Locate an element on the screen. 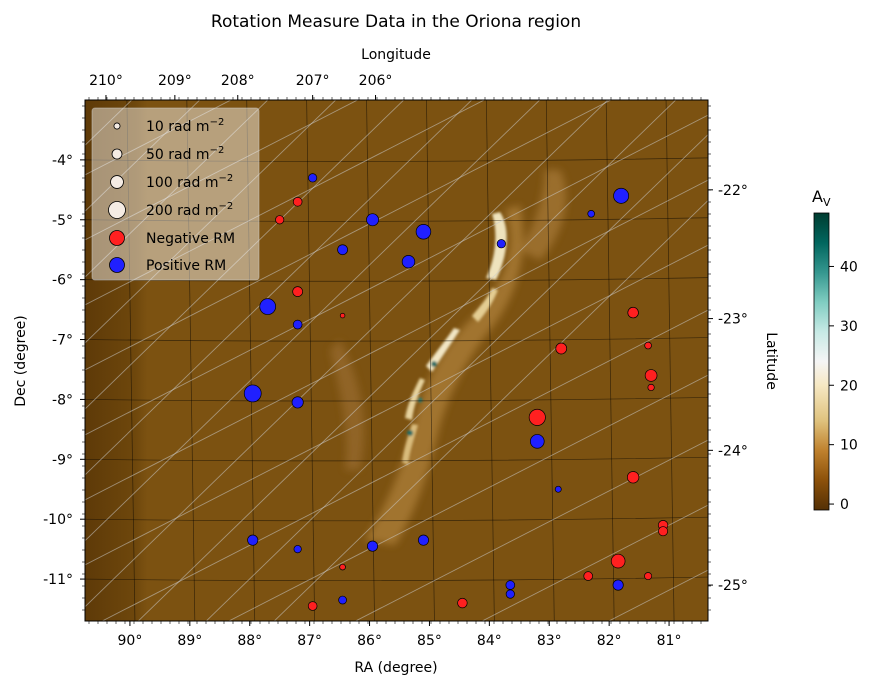 This screenshot has height=688, width=873. right-tick-label: -25° is located at coordinates (733, 586).